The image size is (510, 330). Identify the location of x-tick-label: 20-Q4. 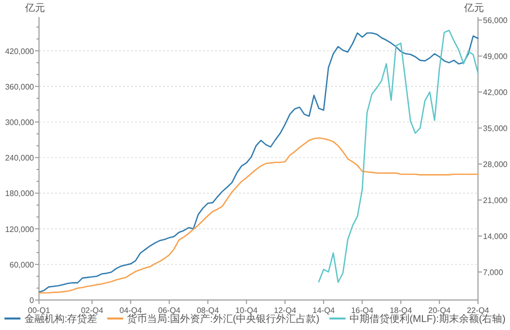
(440, 310).